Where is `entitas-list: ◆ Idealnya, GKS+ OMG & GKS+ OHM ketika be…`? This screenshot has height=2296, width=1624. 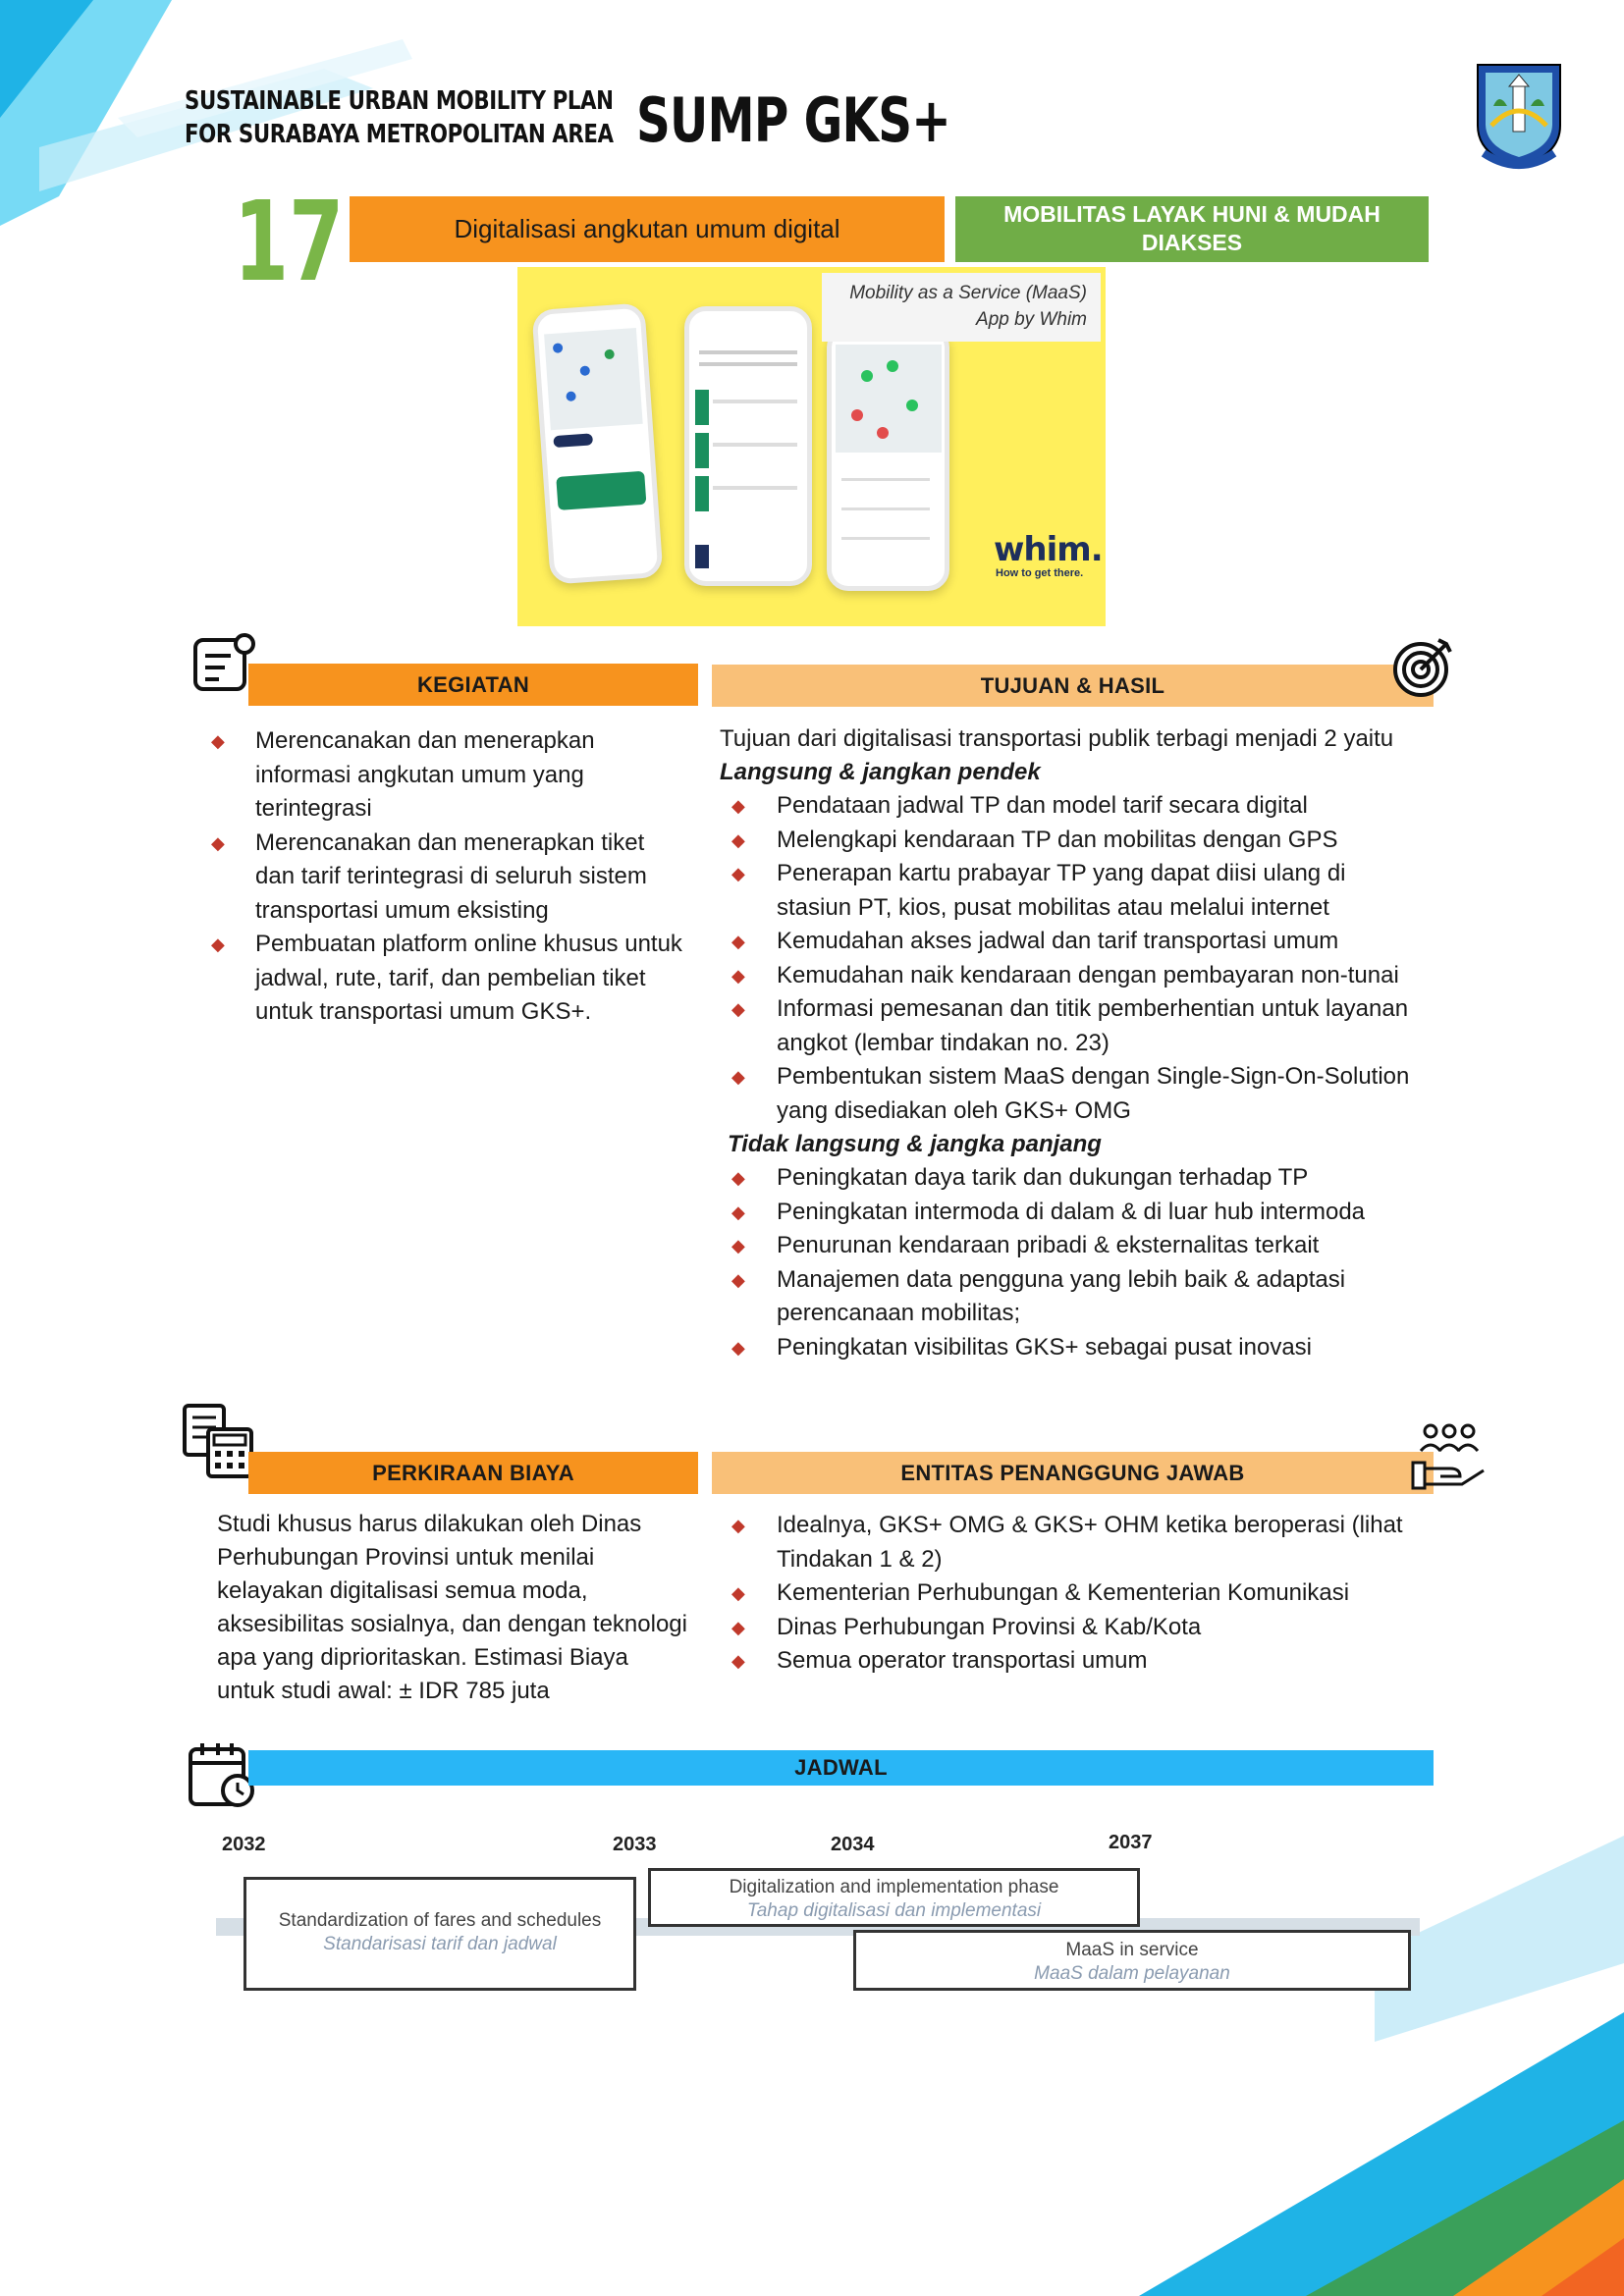
entitas-list: ◆ Idealnya, GKS+ OMG & GKS+ OHM ketika be… is located at coordinates (1084, 1594).